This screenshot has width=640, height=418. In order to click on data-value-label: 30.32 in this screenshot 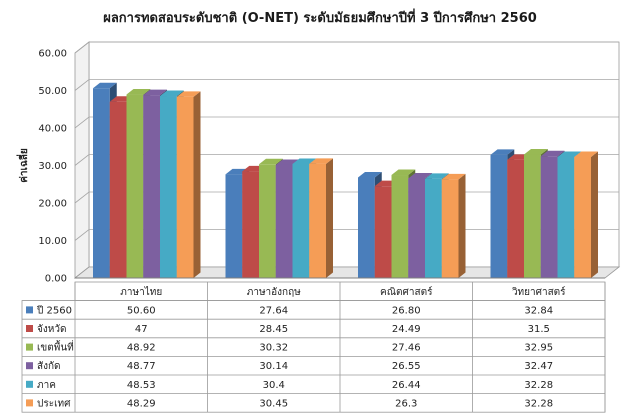, I will do `click(273, 348)`.